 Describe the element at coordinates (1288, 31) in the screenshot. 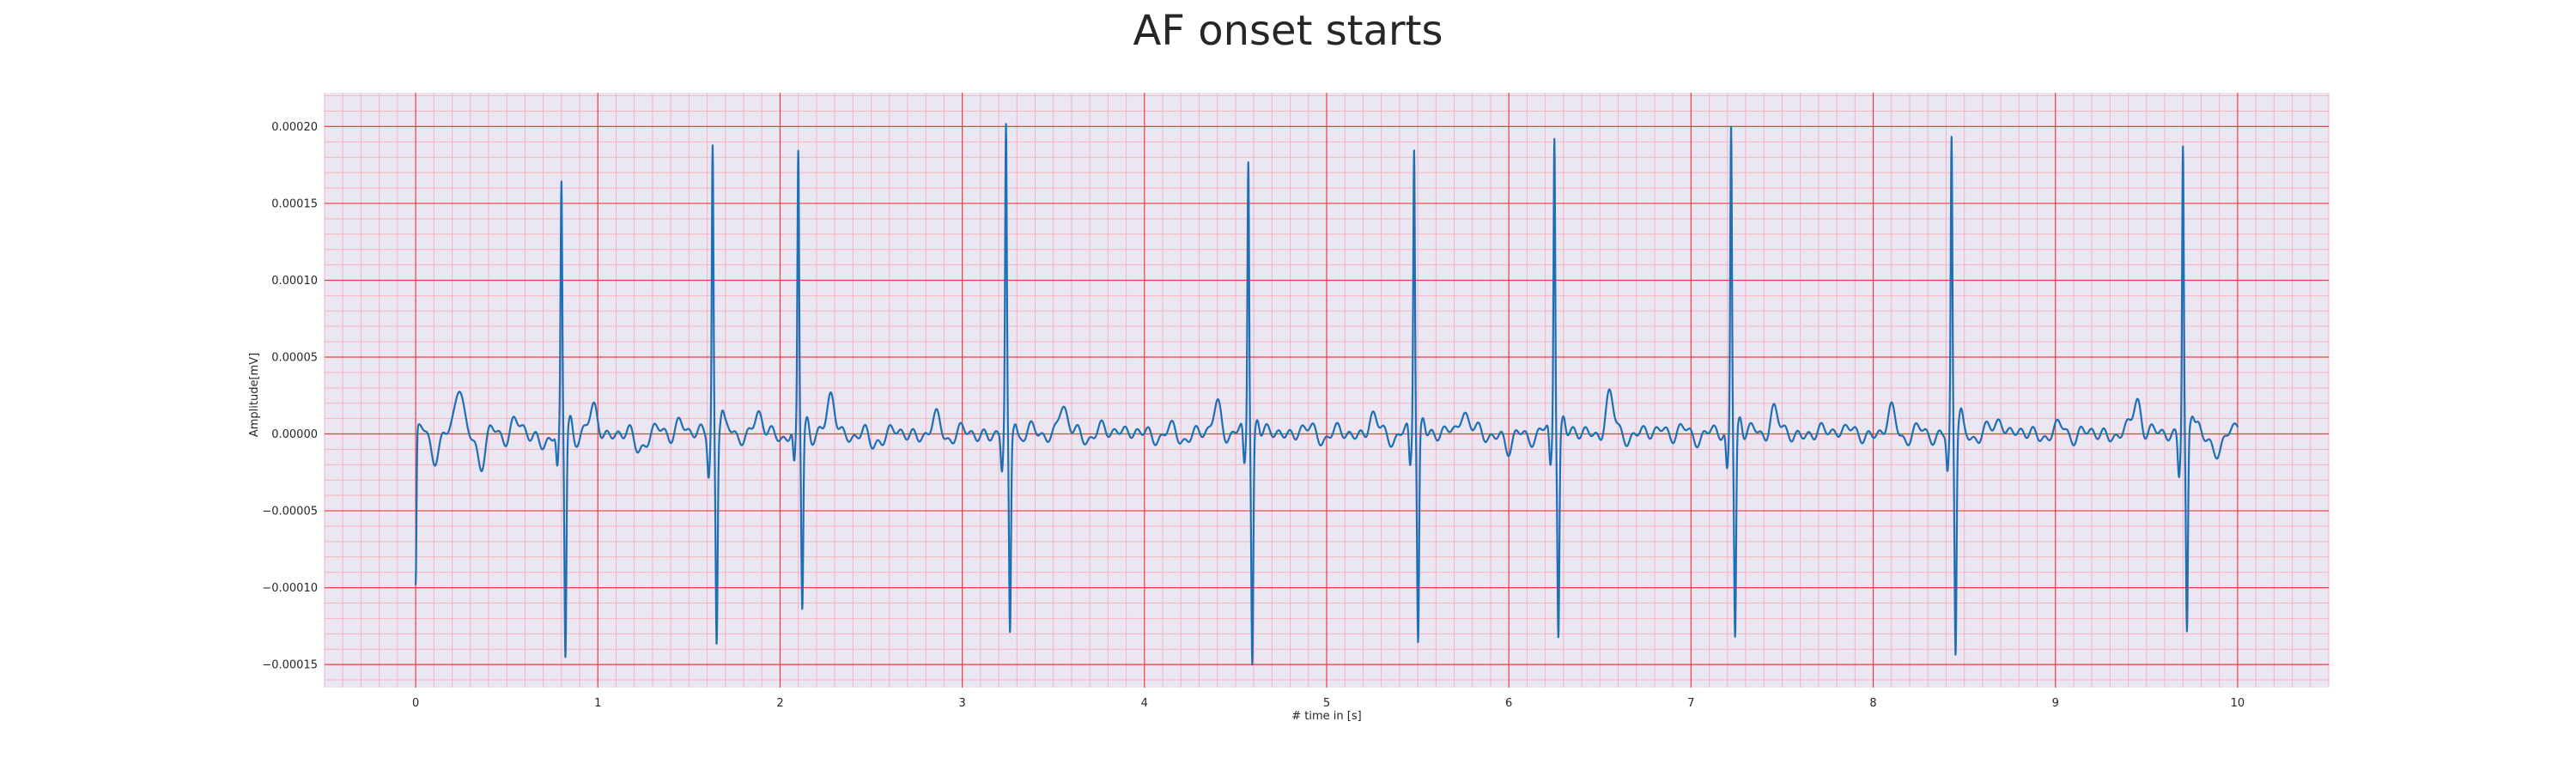

I see `chart-title: AF onset starts` at that location.